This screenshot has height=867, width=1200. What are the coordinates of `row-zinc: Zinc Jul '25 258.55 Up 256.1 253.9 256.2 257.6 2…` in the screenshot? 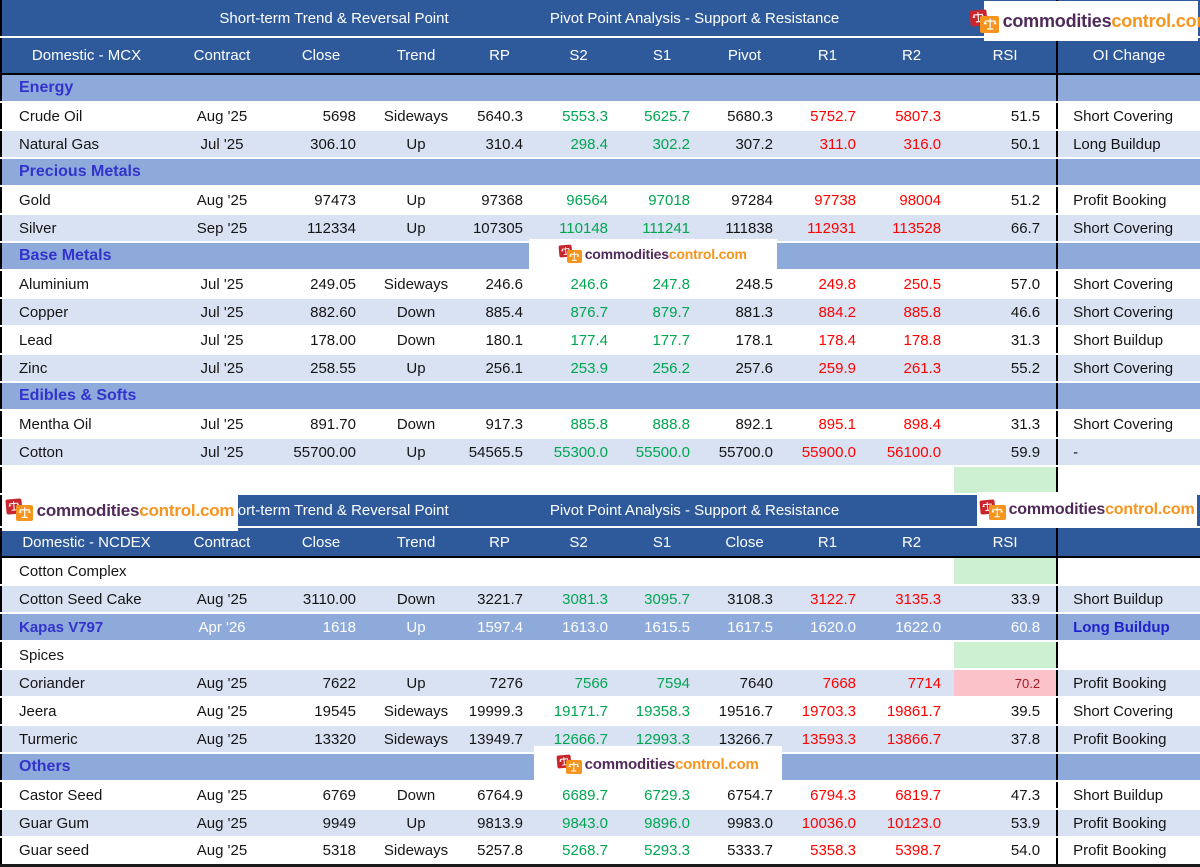 It's located at (600, 368).